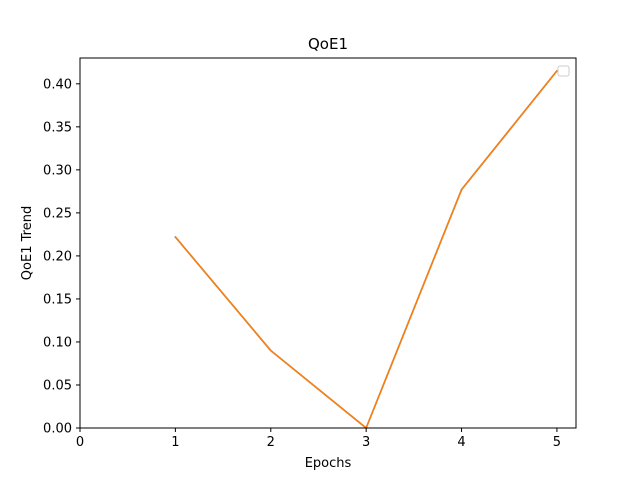 The width and height of the screenshot is (640, 480). I want to click on x-tick-label: 5, so click(557, 442).